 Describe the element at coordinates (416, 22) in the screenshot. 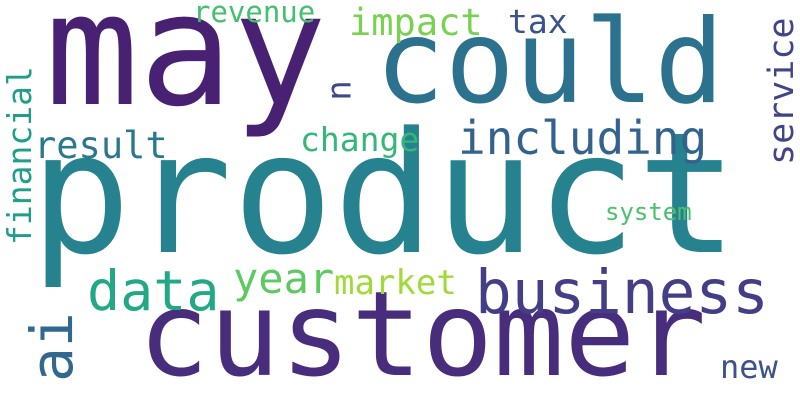

I see `word-impact: impact` at that location.